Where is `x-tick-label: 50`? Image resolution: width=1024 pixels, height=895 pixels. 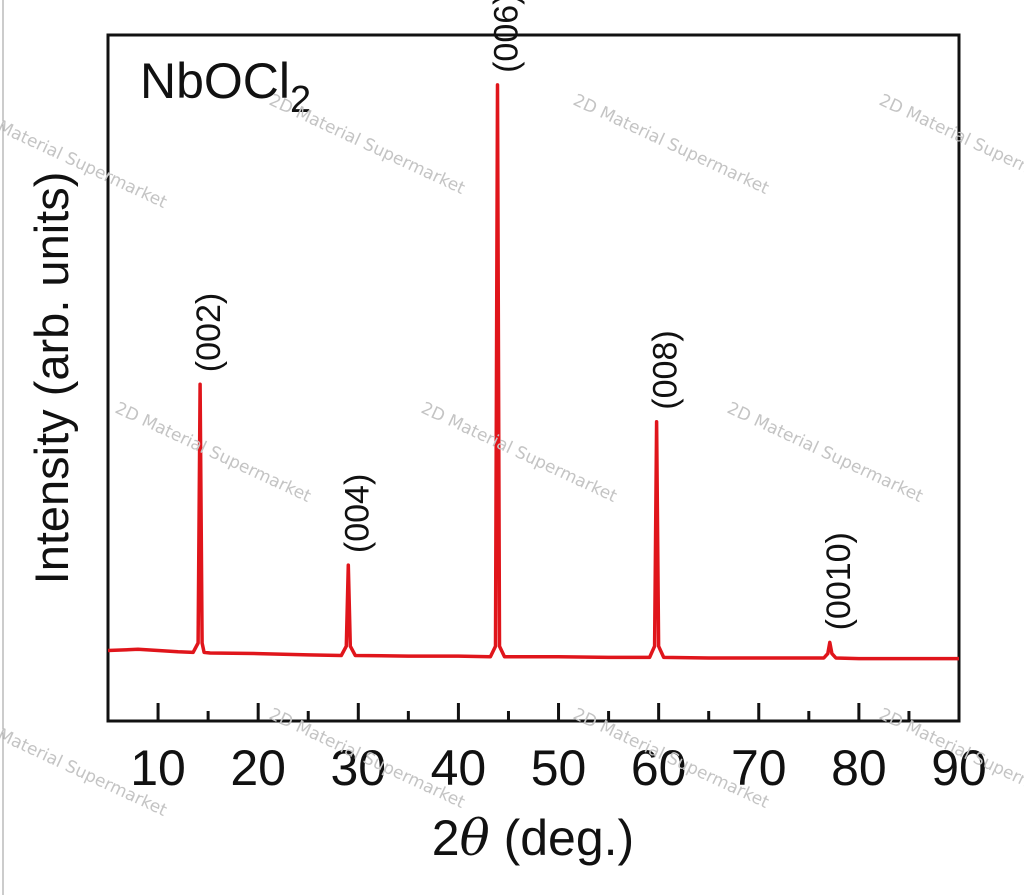
x-tick-label: 50 is located at coordinates (559, 768).